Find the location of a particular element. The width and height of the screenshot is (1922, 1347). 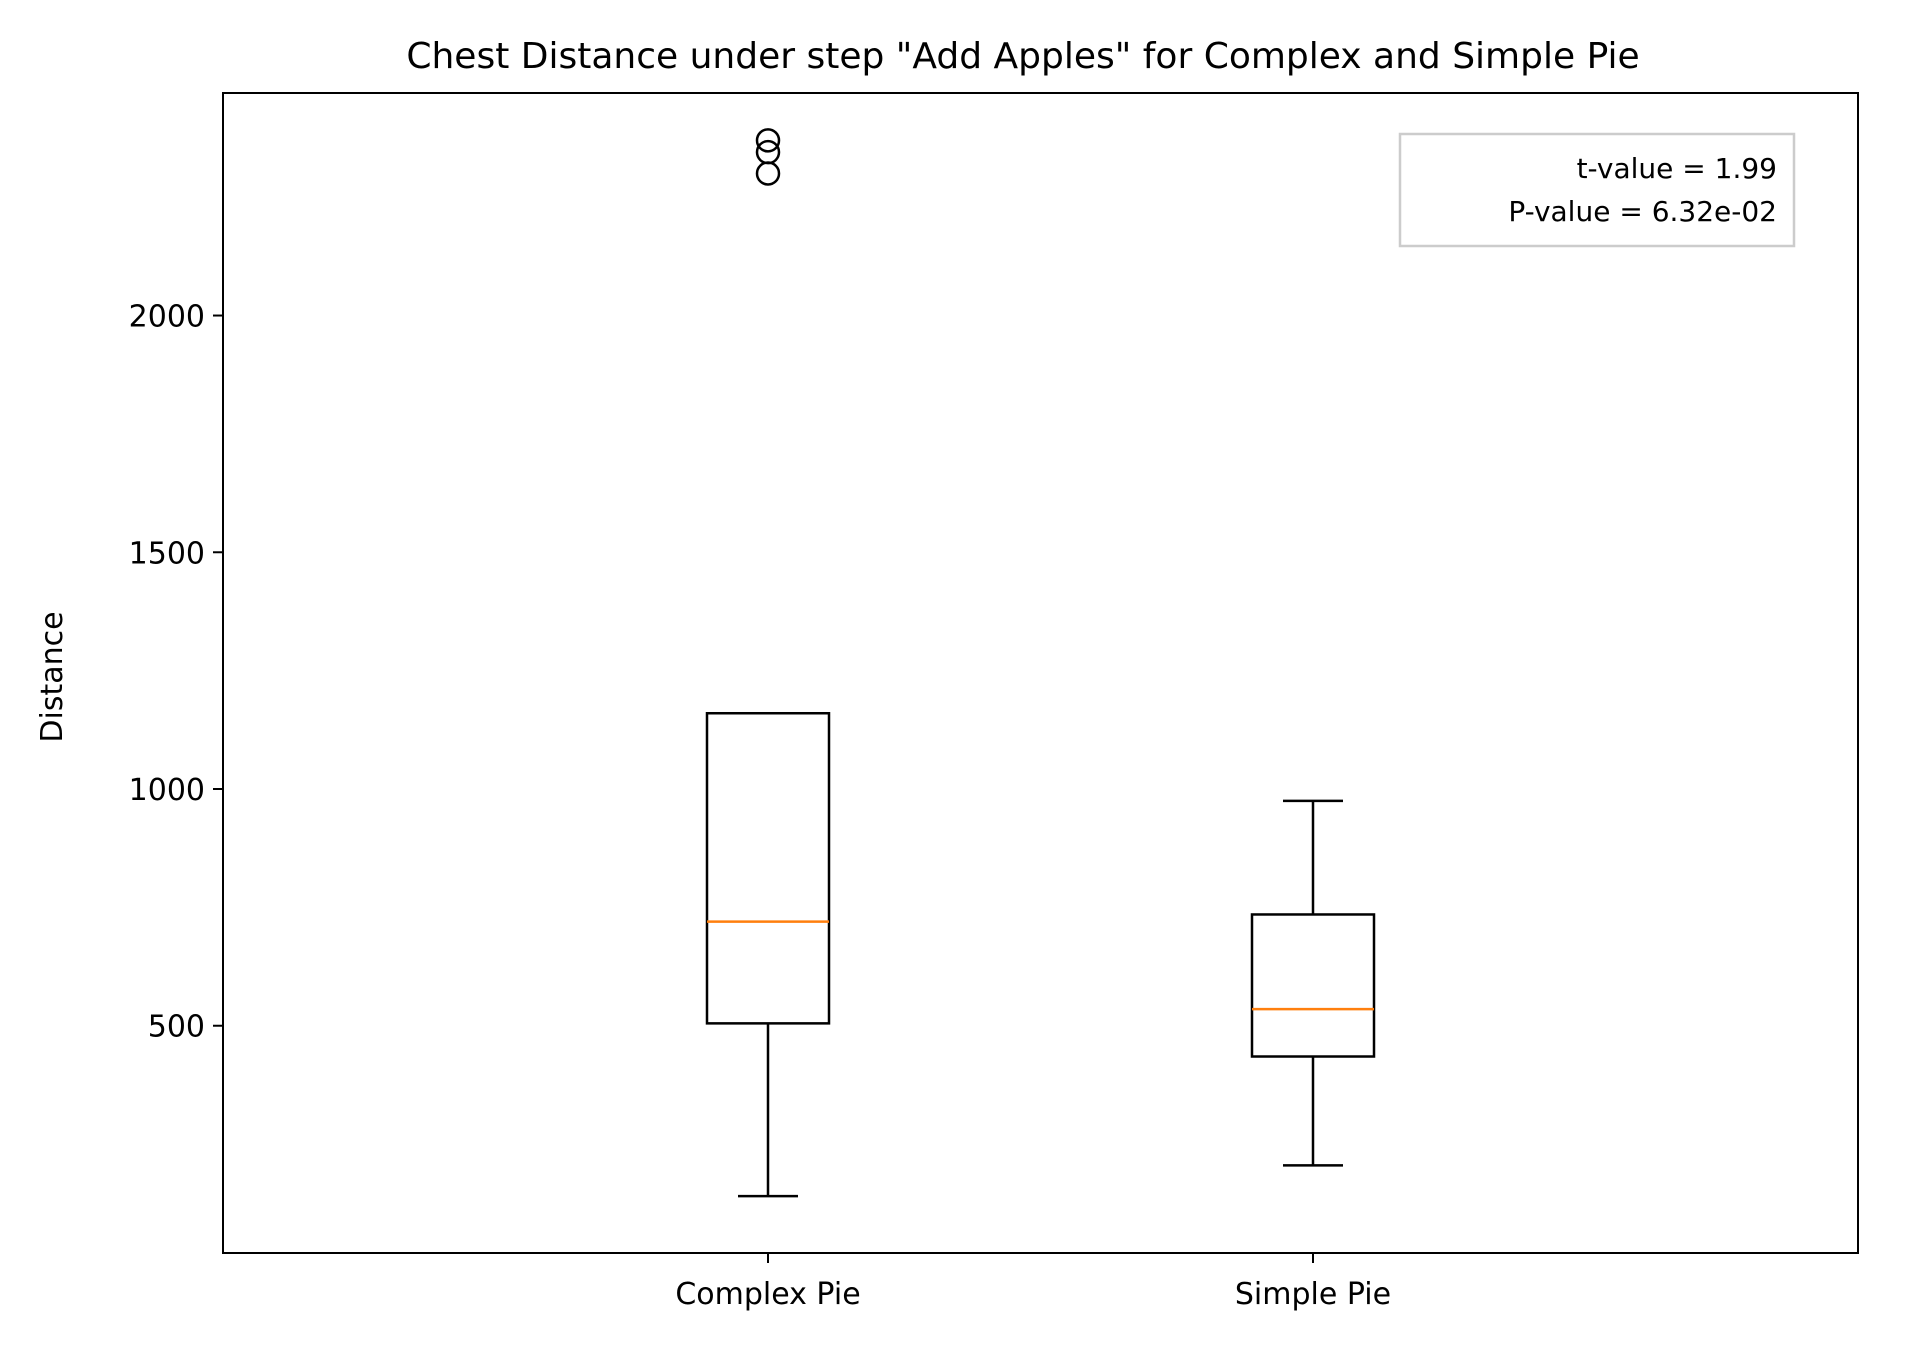

annotation-line: t-value = 1.99 is located at coordinates (1677, 168).